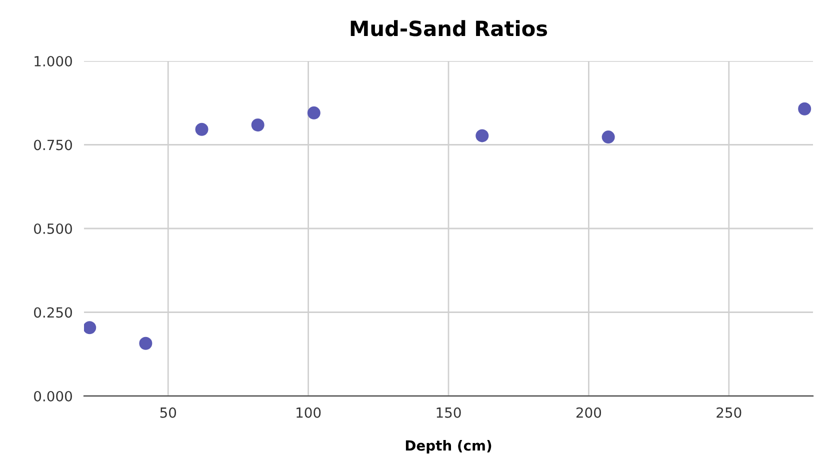 The image size is (817, 468). I want to click on x-tick-label: 150, so click(448, 412).